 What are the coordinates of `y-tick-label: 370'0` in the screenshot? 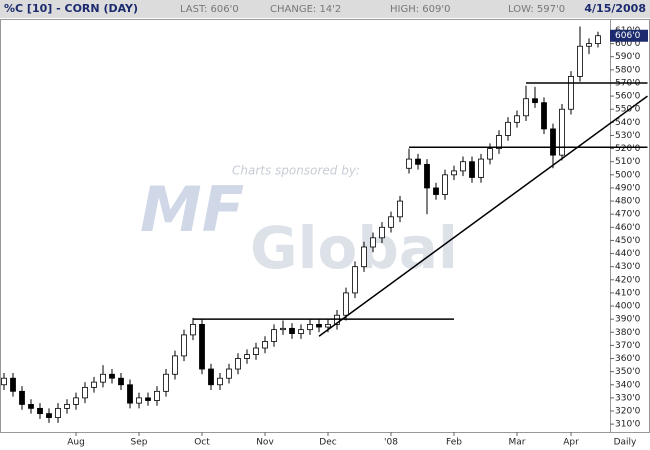 It's located at (628, 346).